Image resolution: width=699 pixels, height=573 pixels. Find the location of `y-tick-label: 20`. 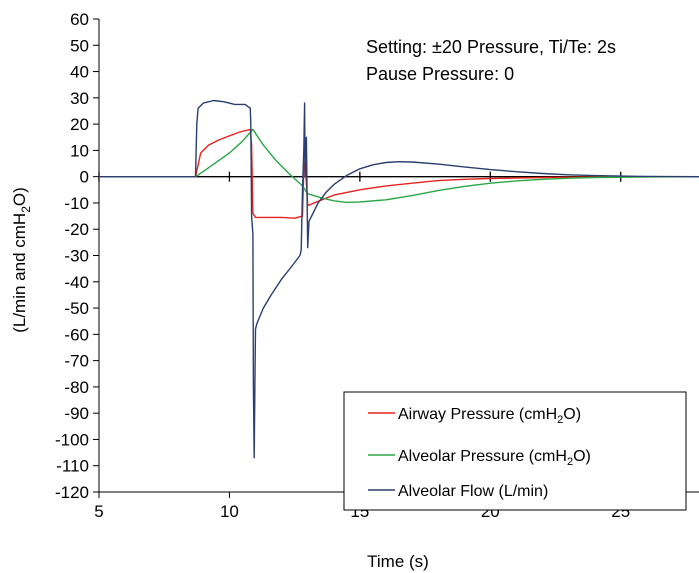

y-tick-label: 20 is located at coordinates (79, 124).